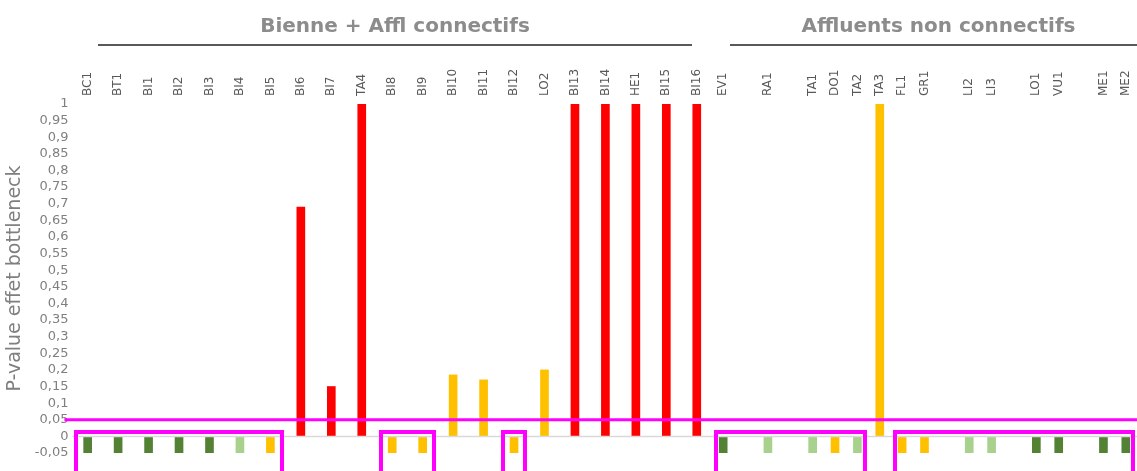 Image resolution: width=1137 pixels, height=471 pixels. What do you see at coordinates (665, 82) in the screenshot?
I see `x-tick-label: BI15` at bounding box center [665, 82].